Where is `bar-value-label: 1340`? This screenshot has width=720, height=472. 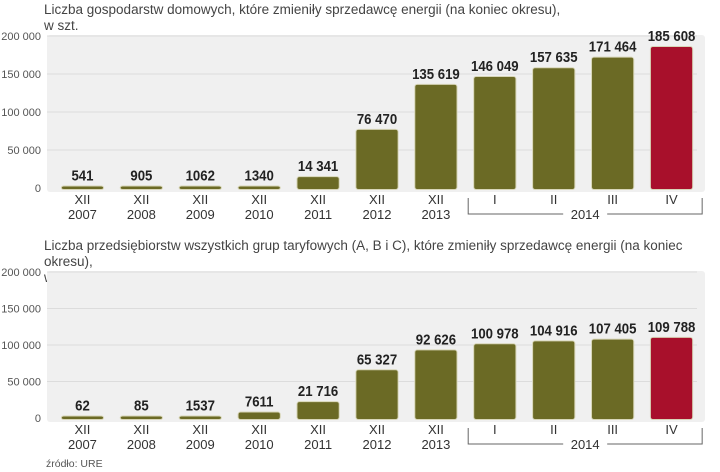
bar-value-label: 1340 is located at coordinates (259, 175).